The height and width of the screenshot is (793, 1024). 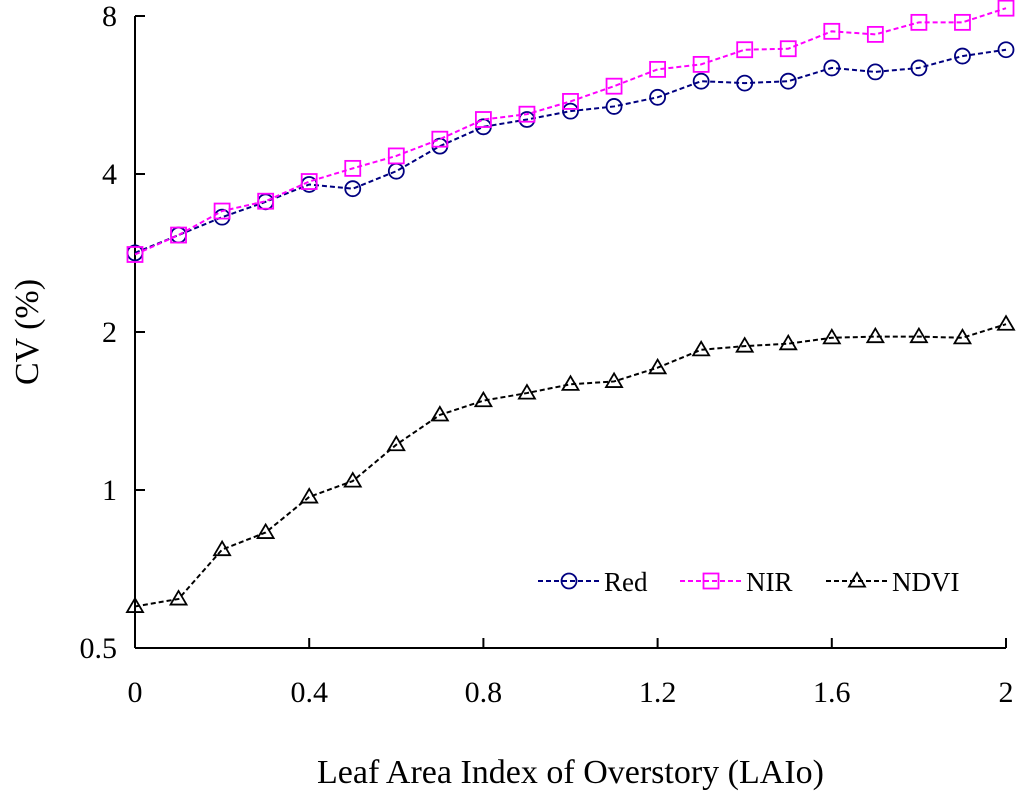 I want to click on legend-circle-marker, so click(x=569, y=581).